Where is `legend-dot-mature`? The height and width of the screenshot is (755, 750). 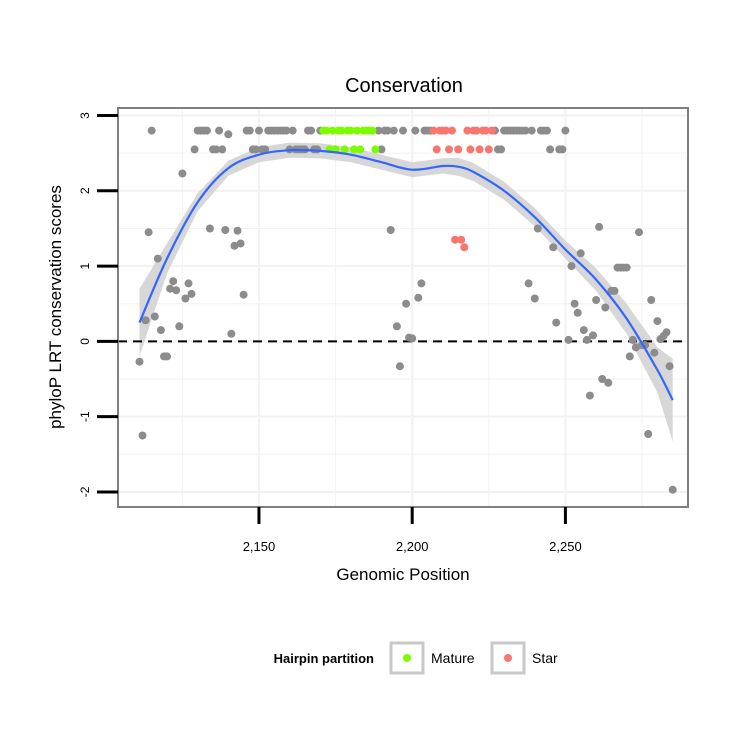
legend-dot-mature is located at coordinates (407, 658).